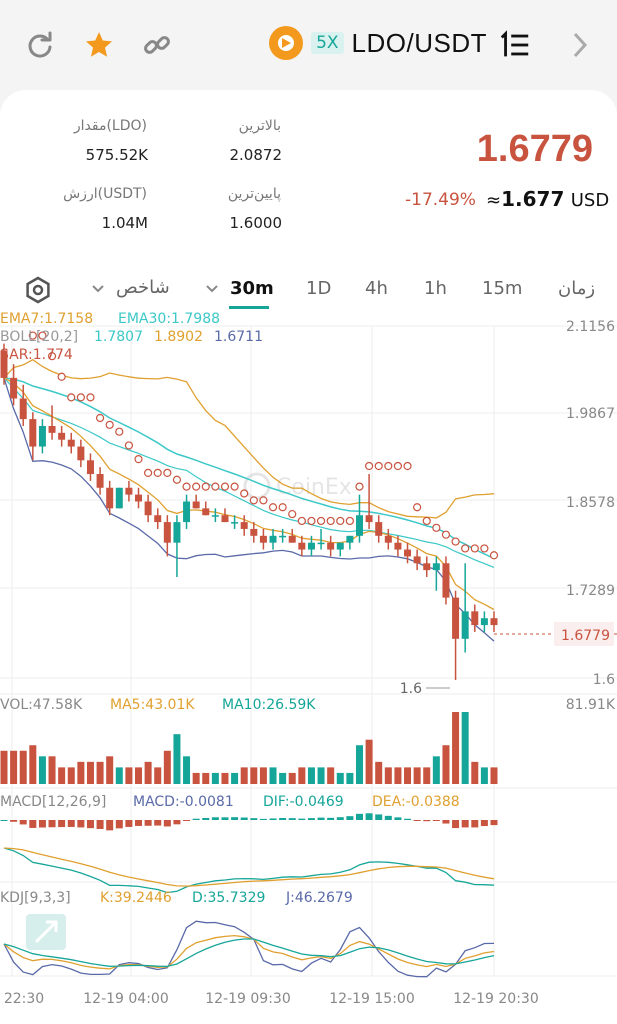  What do you see at coordinates (41, 705) in the screenshot?
I see `vol-label: VOL:47.58K` at bounding box center [41, 705].